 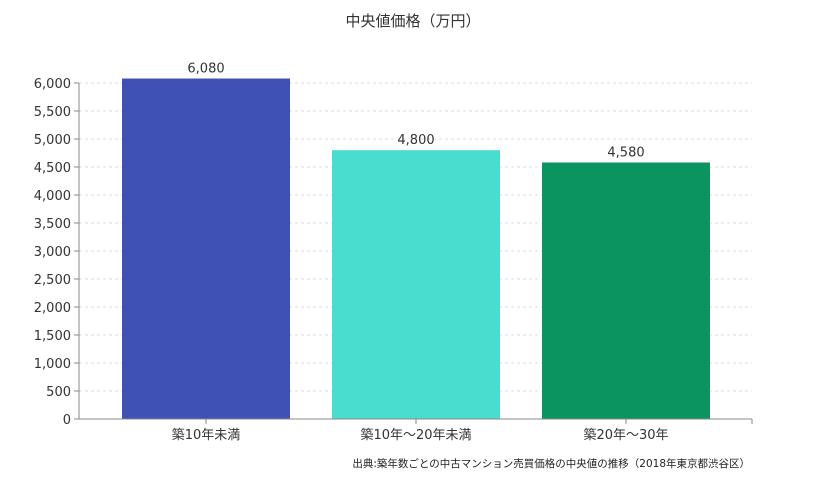 What do you see at coordinates (52, 196) in the screenshot?
I see `y-tick-label: 4,000` at bounding box center [52, 196].